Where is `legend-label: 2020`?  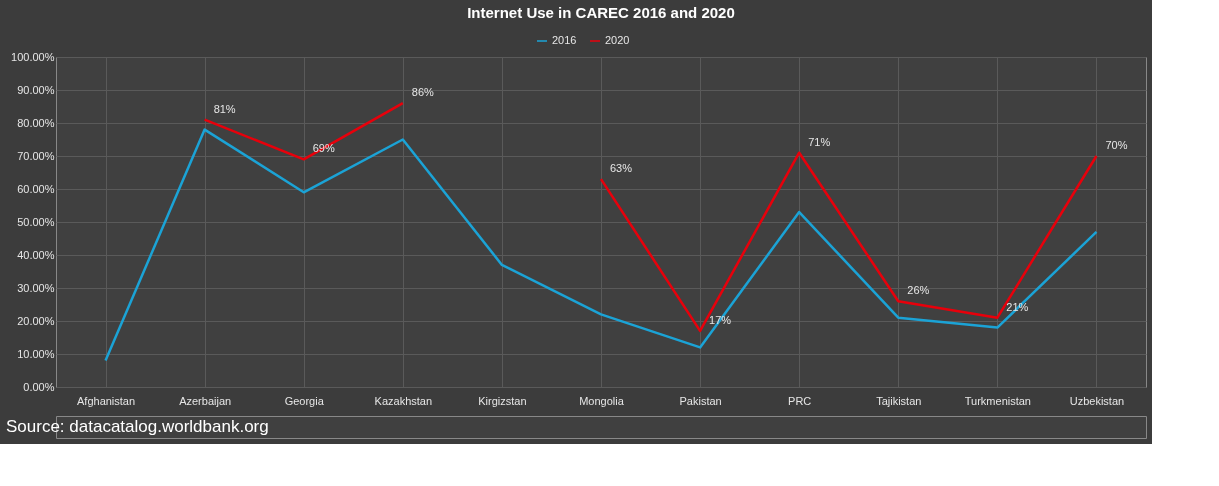
legend-label: 2020 is located at coordinates (617, 40).